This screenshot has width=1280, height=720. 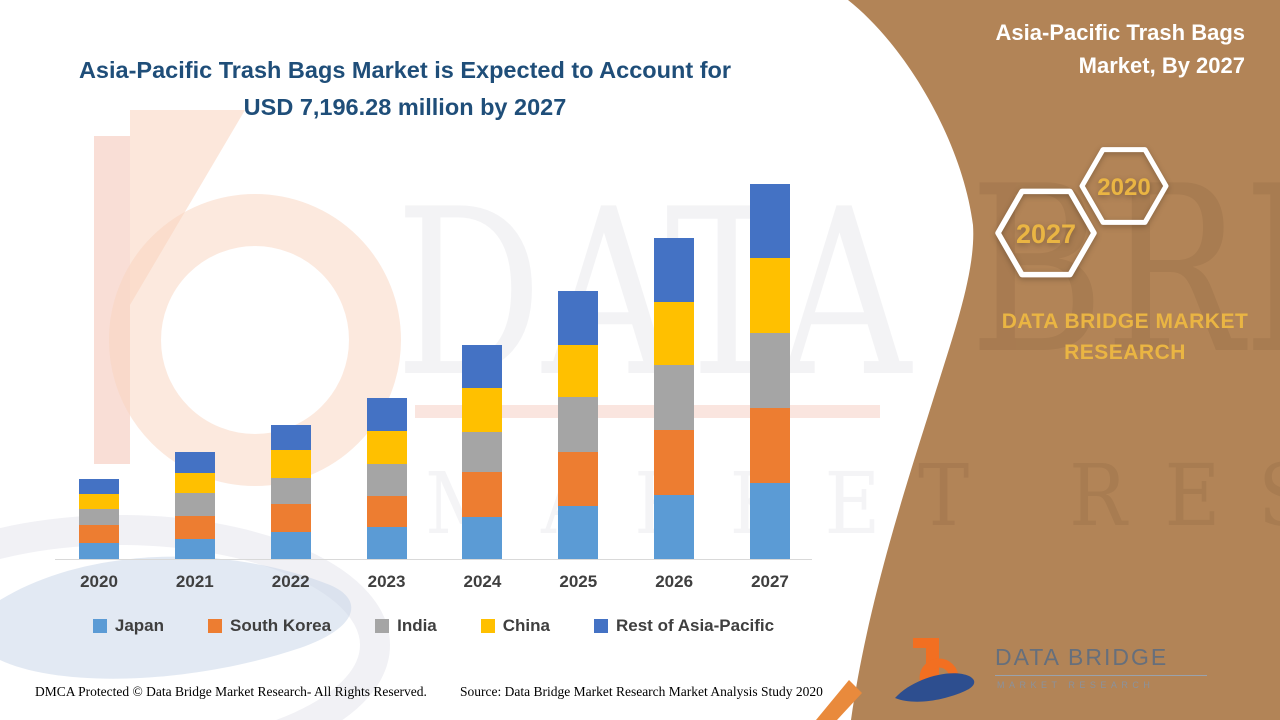 I want to click on panel-orange-accent, so click(x=839, y=700).